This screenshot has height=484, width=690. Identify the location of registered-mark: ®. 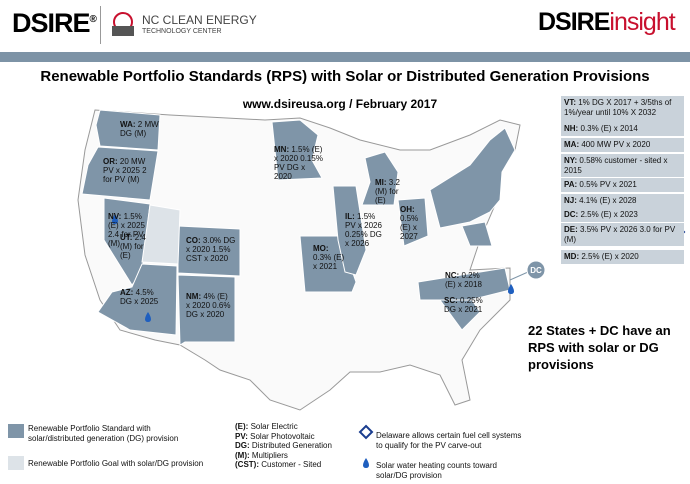
(93, 19).